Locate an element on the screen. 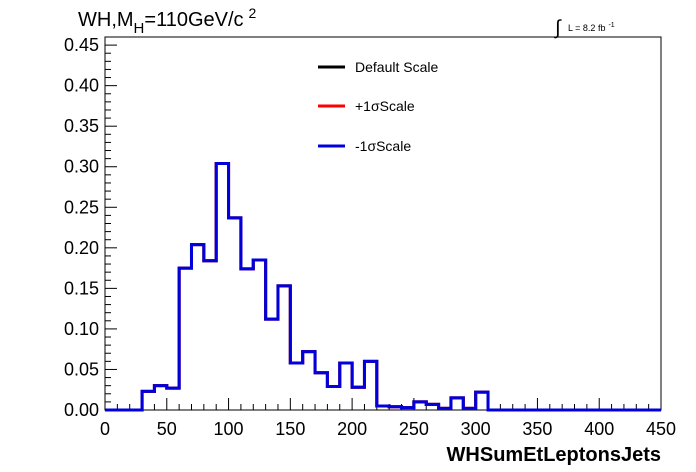  x-tick-label: 250 is located at coordinates (414, 429).